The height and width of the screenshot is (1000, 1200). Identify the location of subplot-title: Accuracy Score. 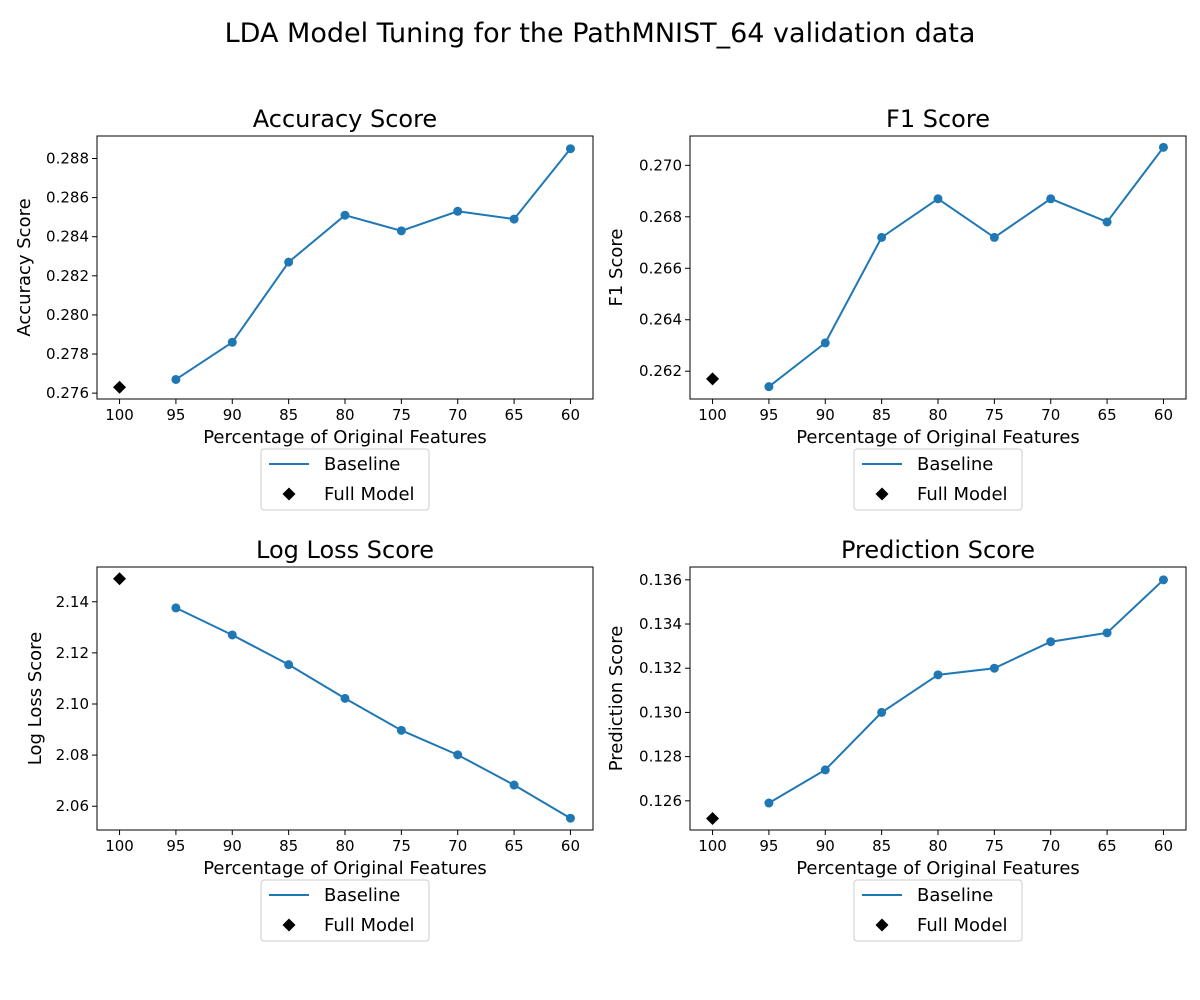
(345, 119).